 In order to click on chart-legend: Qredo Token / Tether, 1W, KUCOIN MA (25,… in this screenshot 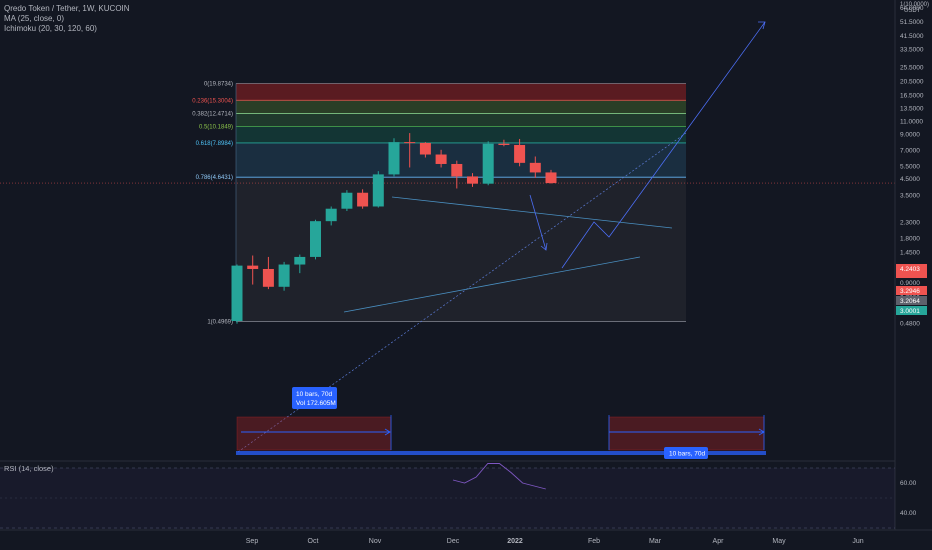, I will do `click(67, 19)`.